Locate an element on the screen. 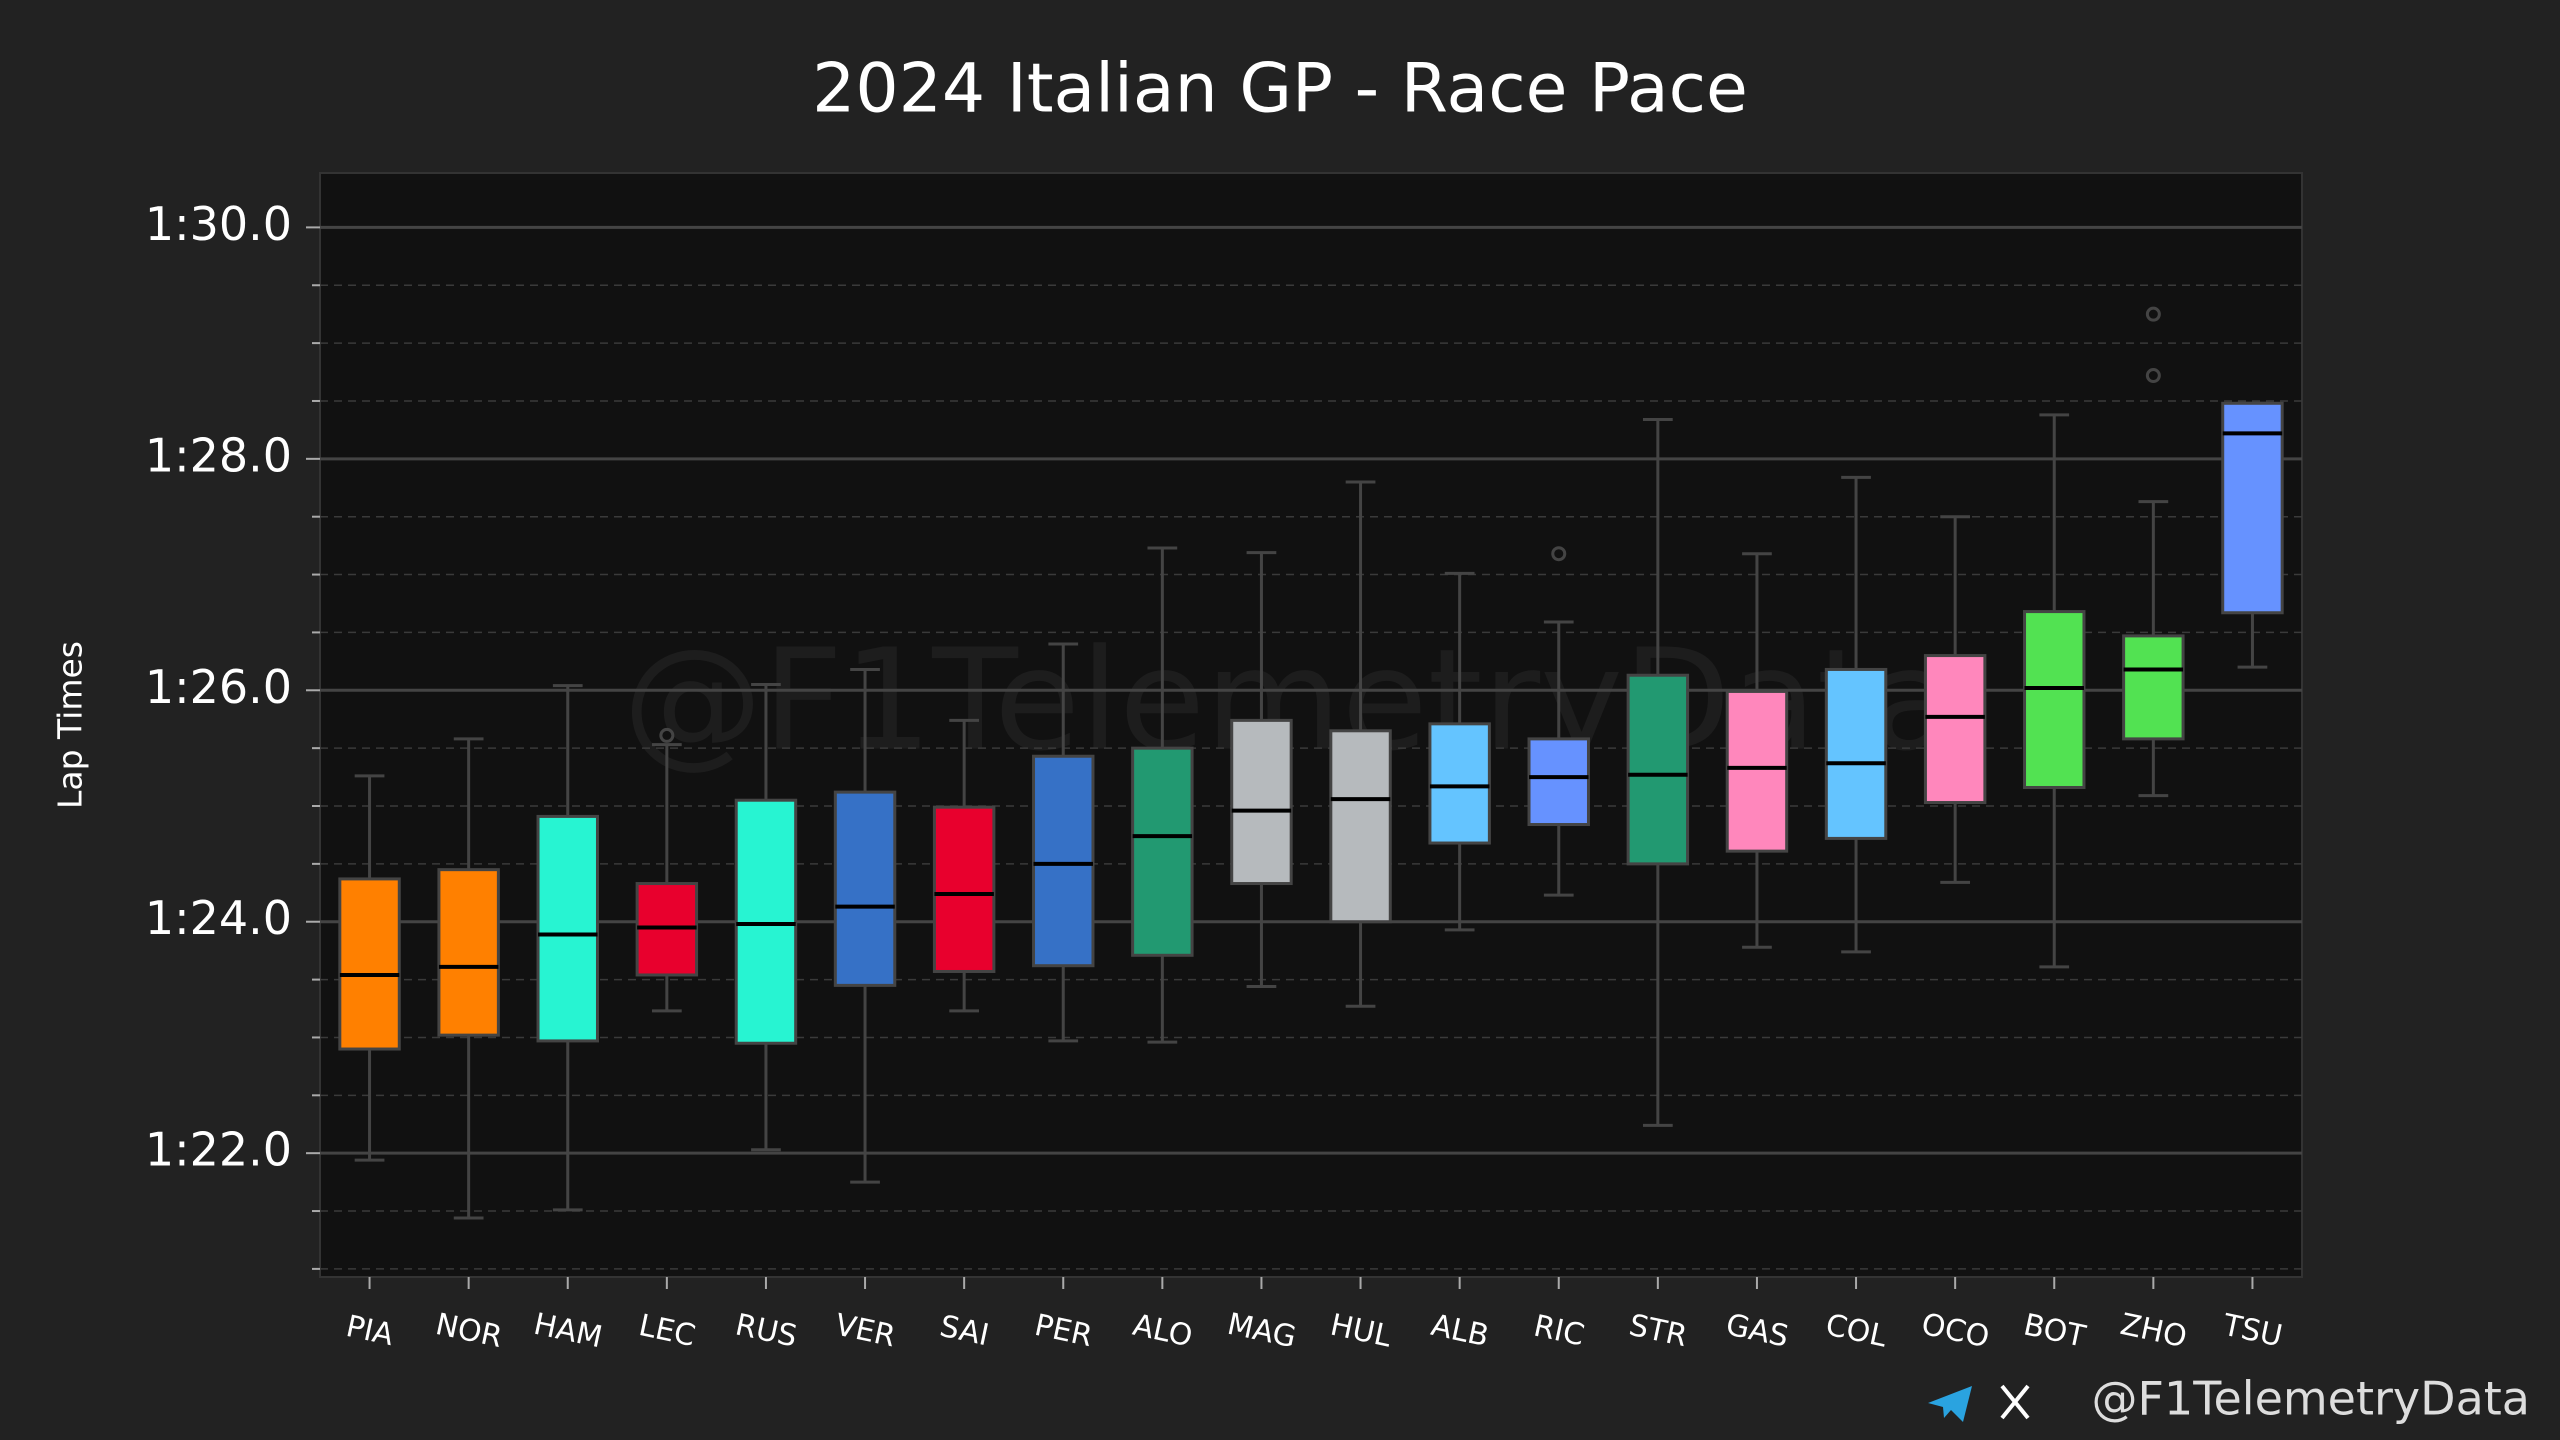 The image size is (2560, 1440). y-tick-label: 1:26.0 is located at coordinates (218, 687).